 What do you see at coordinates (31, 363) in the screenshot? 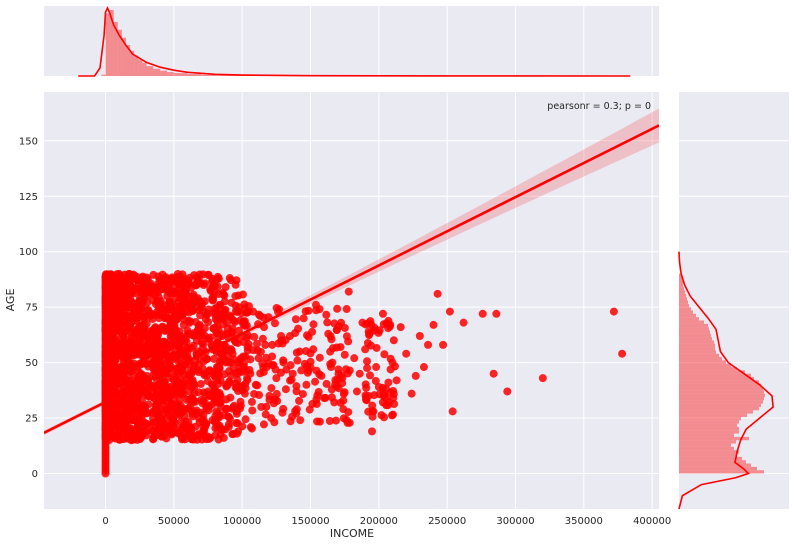
I see `y-tick-label: 50` at bounding box center [31, 363].